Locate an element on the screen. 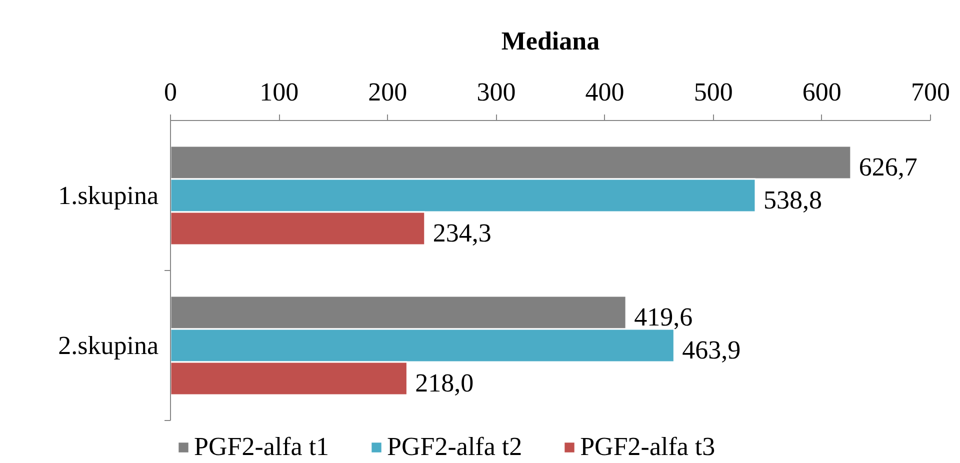 The image size is (960, 463). x-tick-label: 100 is located at coordinates (279, 92).